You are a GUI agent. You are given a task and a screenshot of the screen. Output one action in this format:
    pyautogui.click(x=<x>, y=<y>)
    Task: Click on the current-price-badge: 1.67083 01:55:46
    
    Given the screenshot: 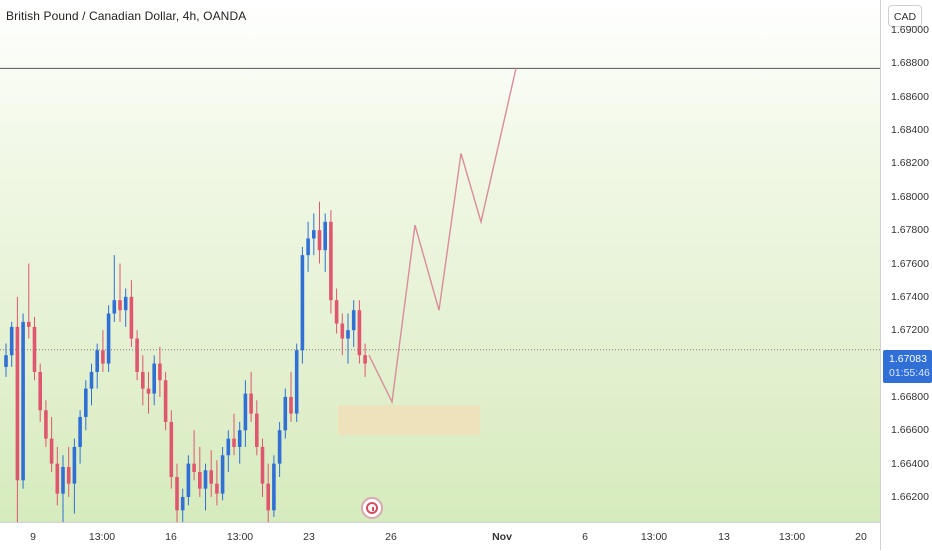 What is the action you would take?
    pyautogui.click(x=907, y=366)
    